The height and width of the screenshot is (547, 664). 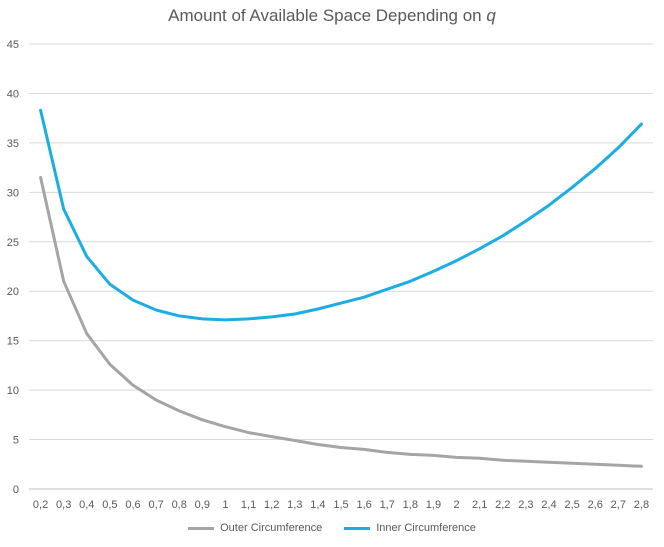 I want to click on x-tick-label: 2,4, so click(x=548, y=505).